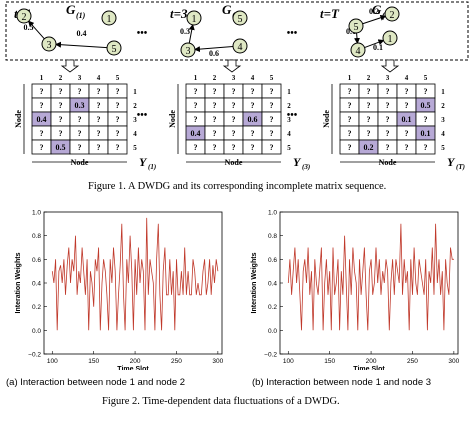  What do you see at coordinates (133, 283) in the screenshot?
I see `plot-area` at bounding box center [133, 283].